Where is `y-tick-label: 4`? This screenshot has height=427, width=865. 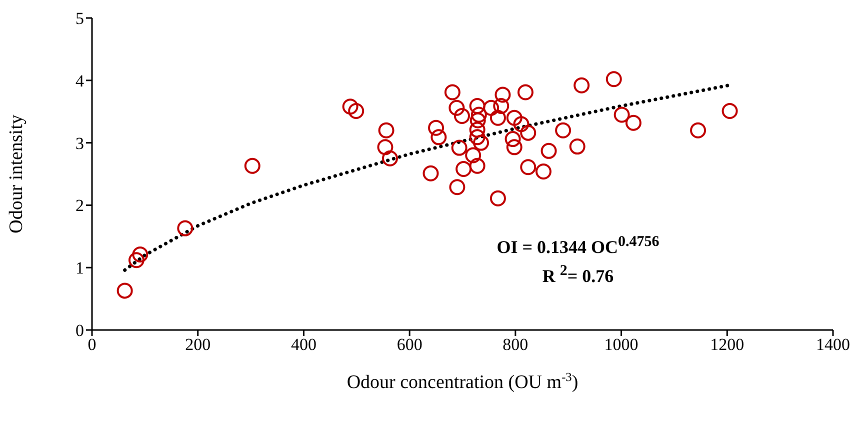 y-tick-label: 4 is located at coordinates (80, 80).